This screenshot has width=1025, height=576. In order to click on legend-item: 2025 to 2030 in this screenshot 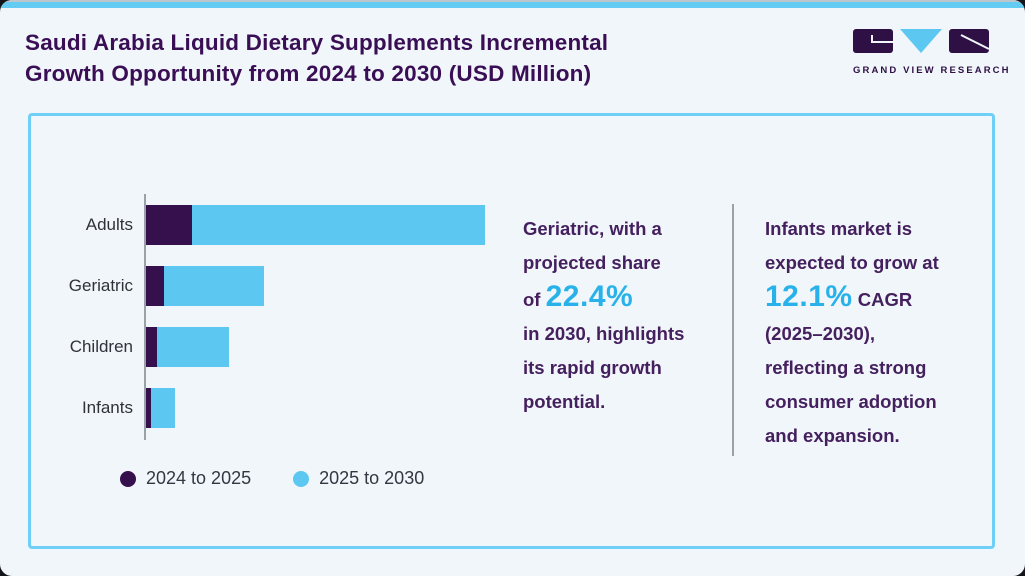, I will do `click(358, 478)`.